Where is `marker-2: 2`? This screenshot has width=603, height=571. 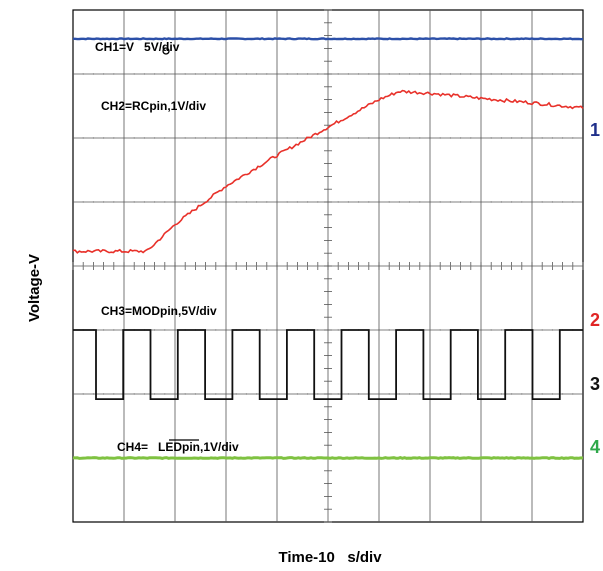 marker-2: 2 is located at coordinates (595, 320).